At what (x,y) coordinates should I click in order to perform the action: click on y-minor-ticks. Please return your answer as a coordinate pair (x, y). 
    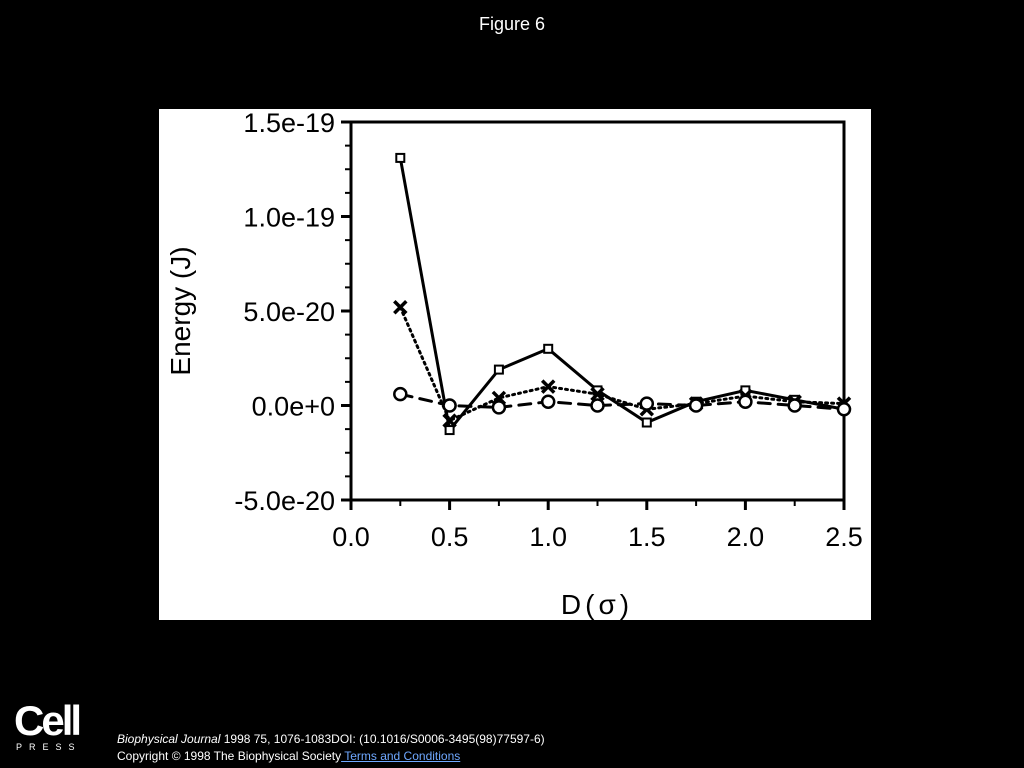
    Looking at the image, I should click on (348, 311).